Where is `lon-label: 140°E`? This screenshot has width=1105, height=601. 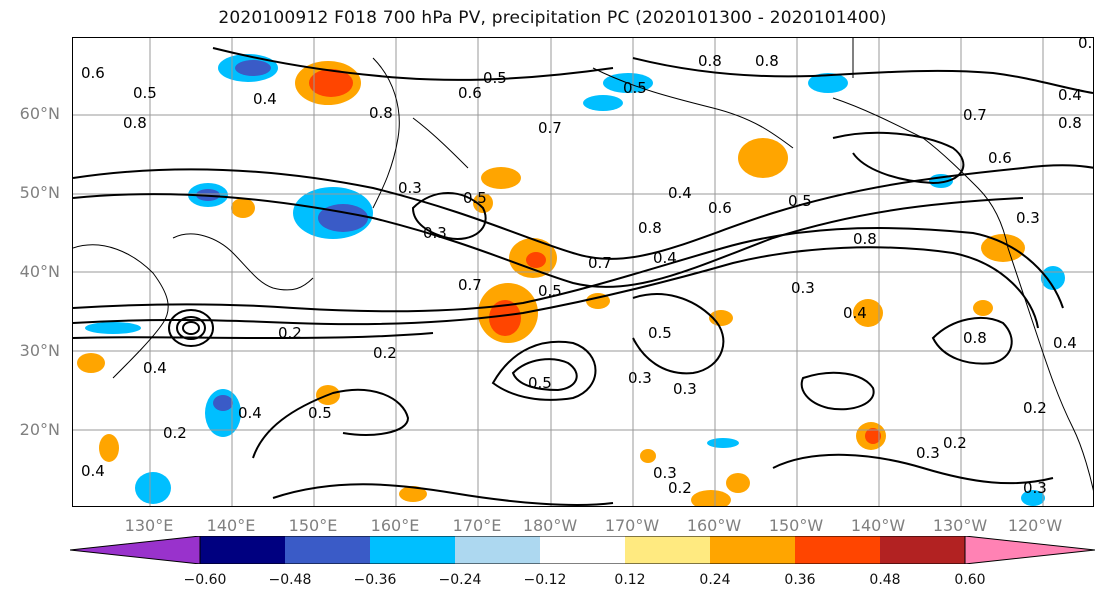 lon-label: 140°E is located at coordinates (231, 525).